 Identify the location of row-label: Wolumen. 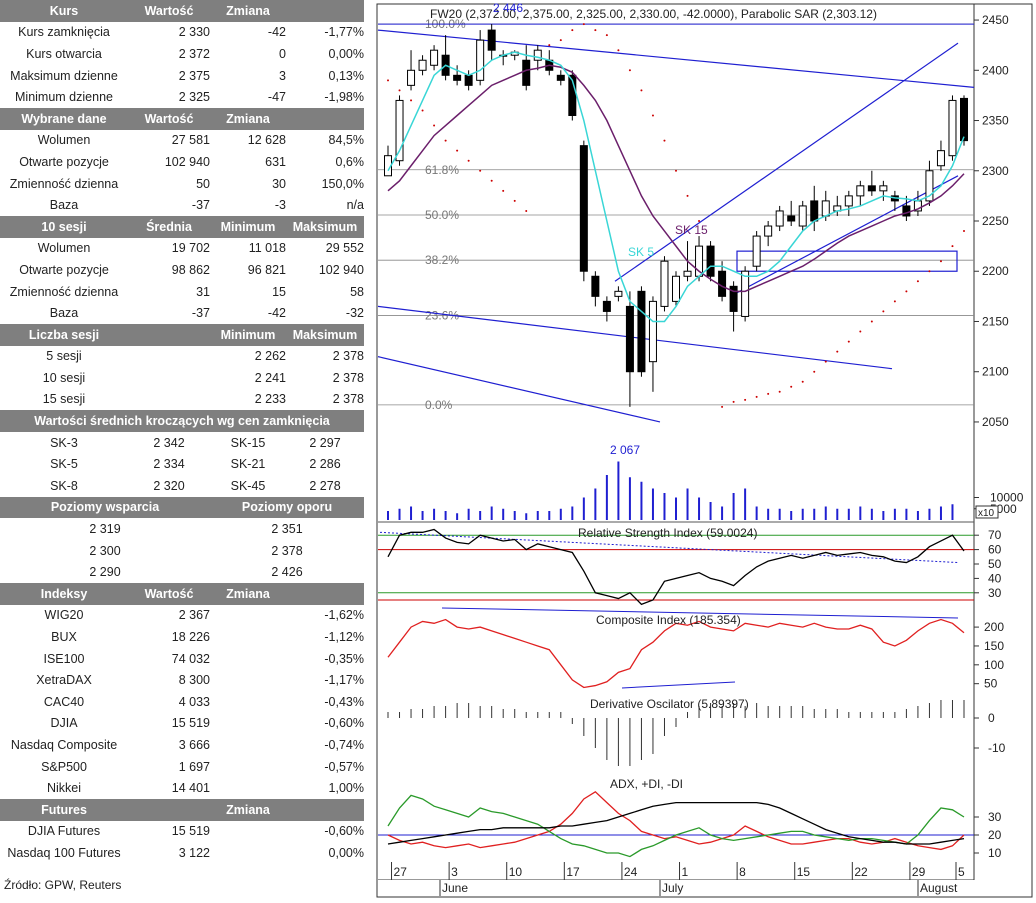
(64, 140).